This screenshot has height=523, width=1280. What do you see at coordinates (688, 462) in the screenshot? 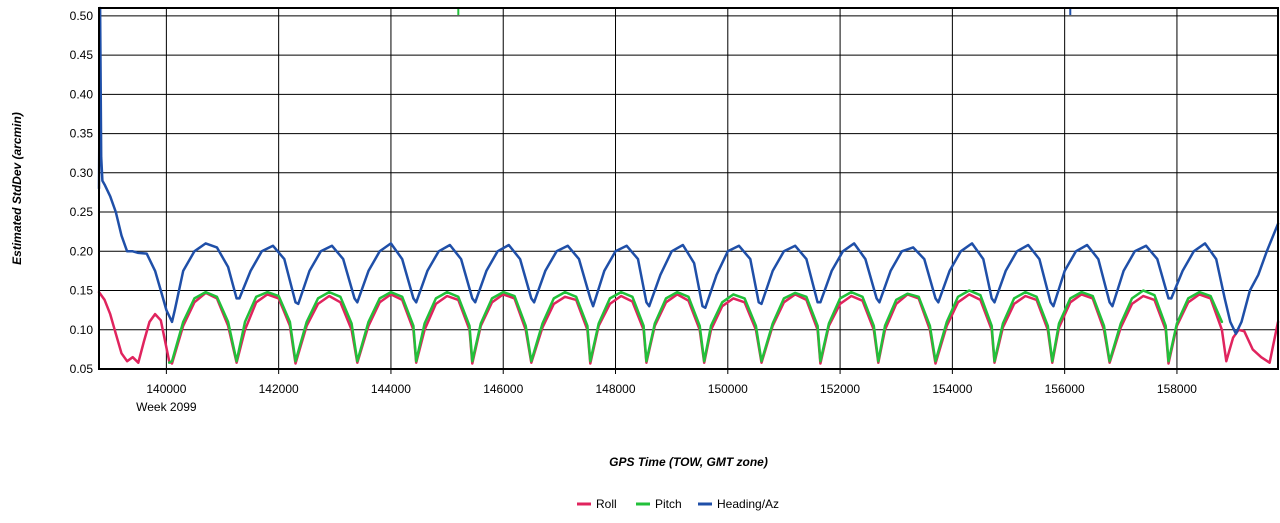
I see `x-axis-title: GPS Time (TOW, GMT zone)` at bounding box center [688, 462].